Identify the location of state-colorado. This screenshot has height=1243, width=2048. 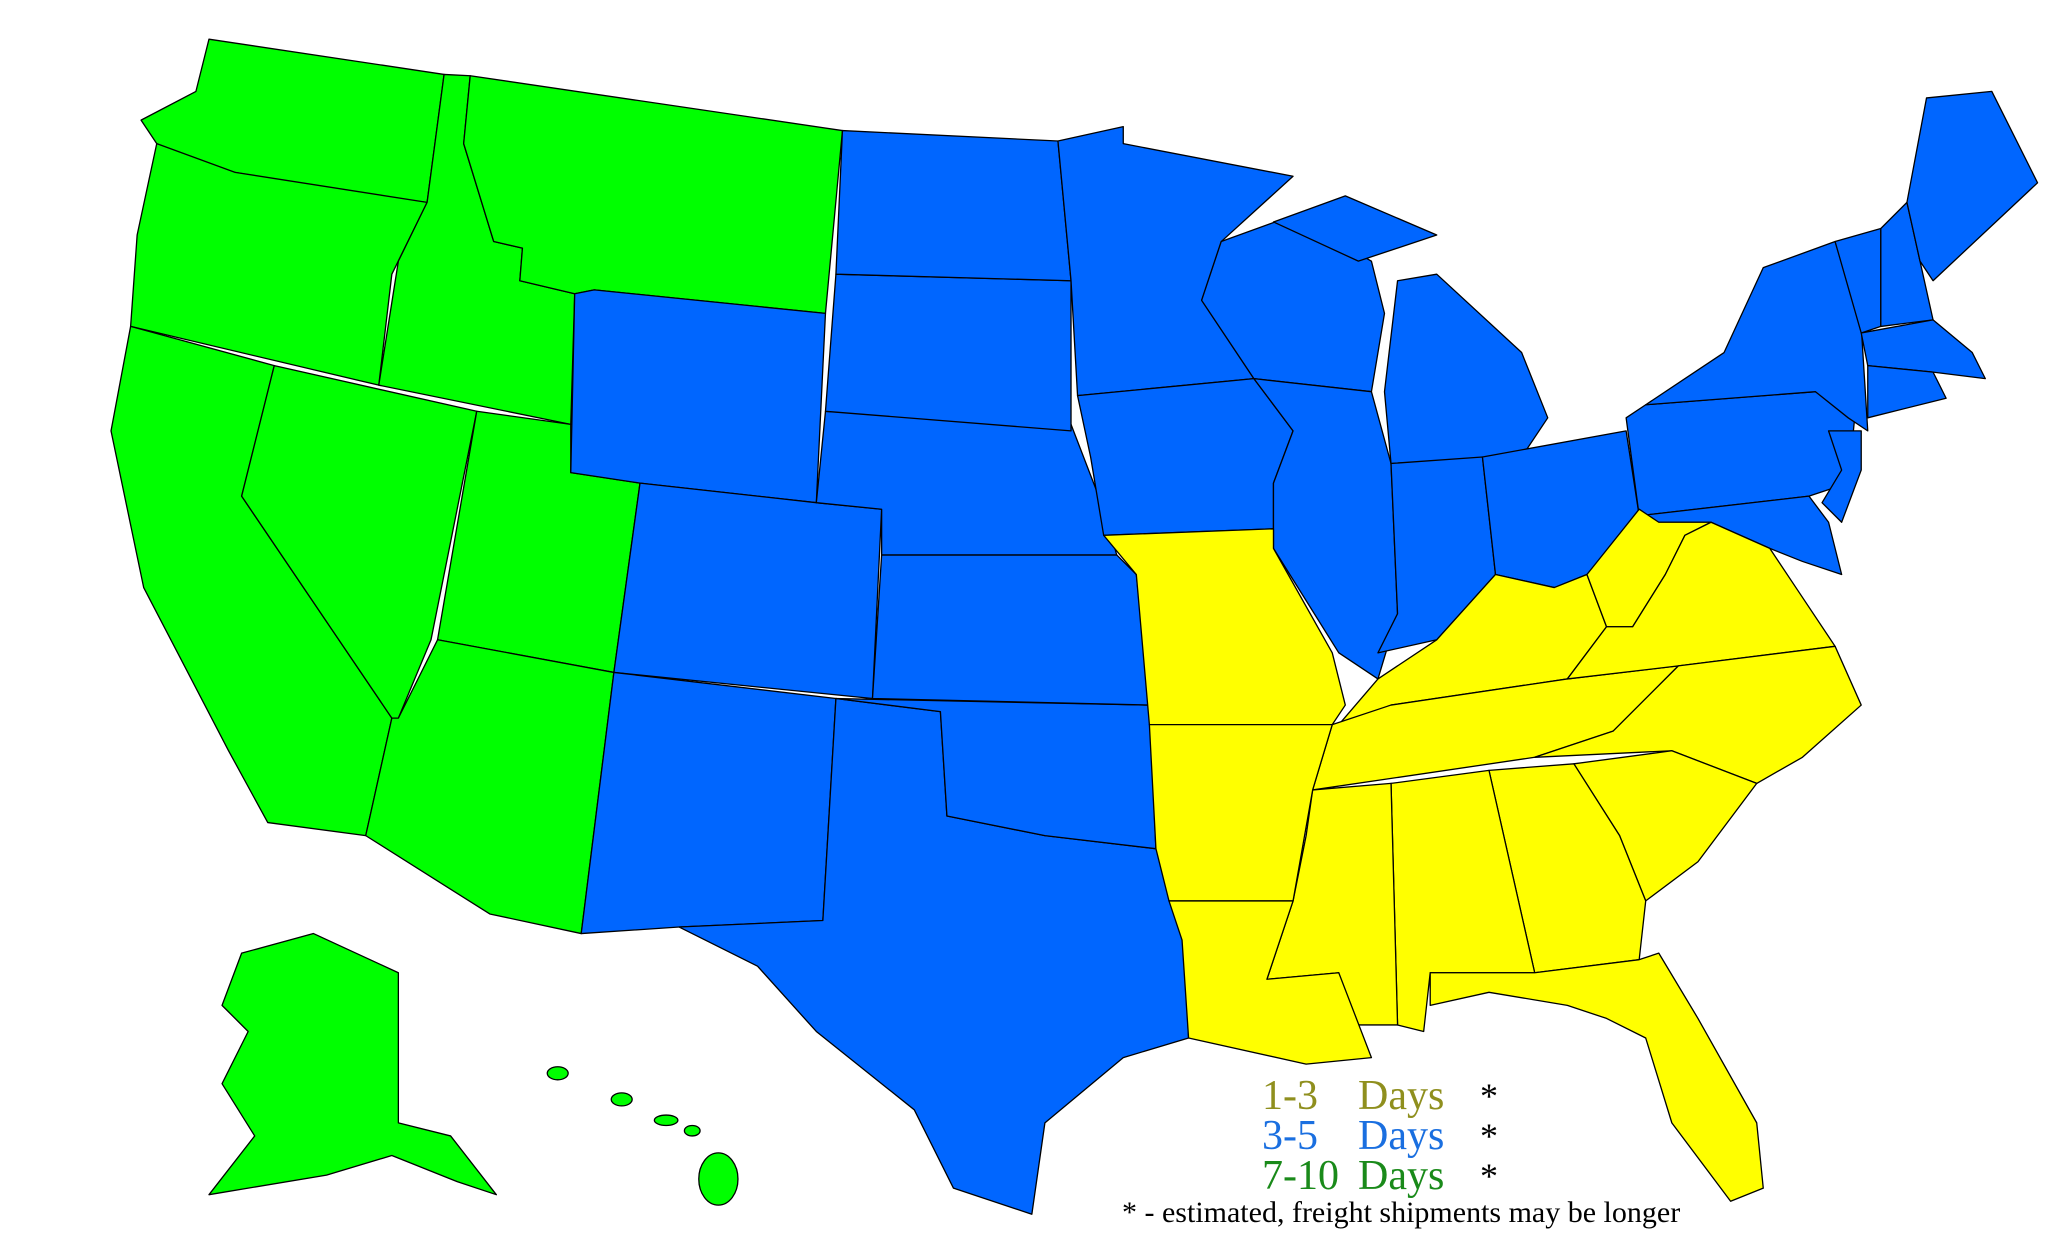
(748, 591).